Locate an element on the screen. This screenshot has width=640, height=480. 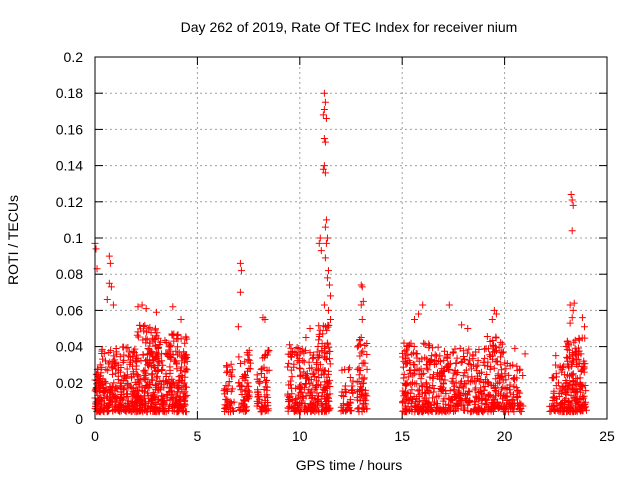
y-tick-label: 0.14 is located at coordinates (69, 166).